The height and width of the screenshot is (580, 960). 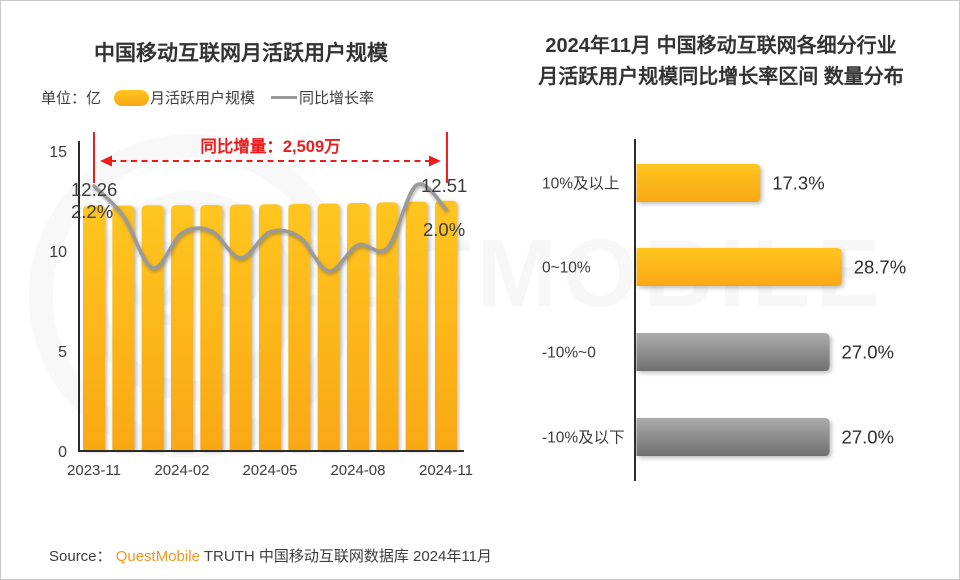 What do you see at coordinates (58, 252) in the screenshot?
I see `y-tick-label: 10` at bounding box center [58, 252].